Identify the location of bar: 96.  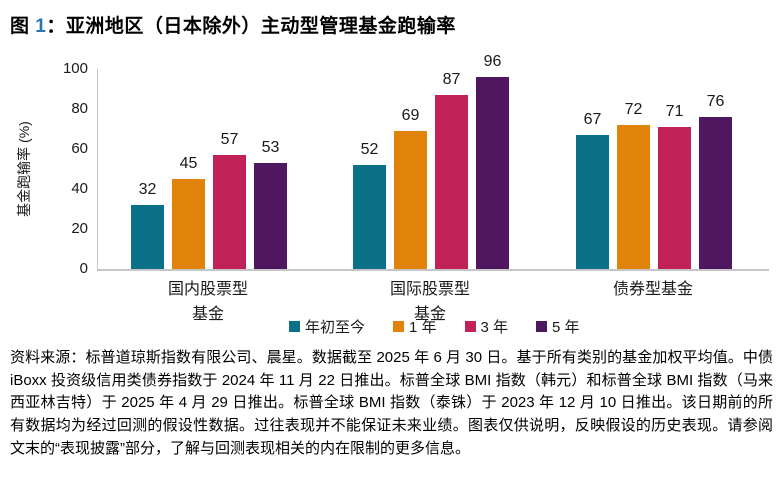
(492, 161).